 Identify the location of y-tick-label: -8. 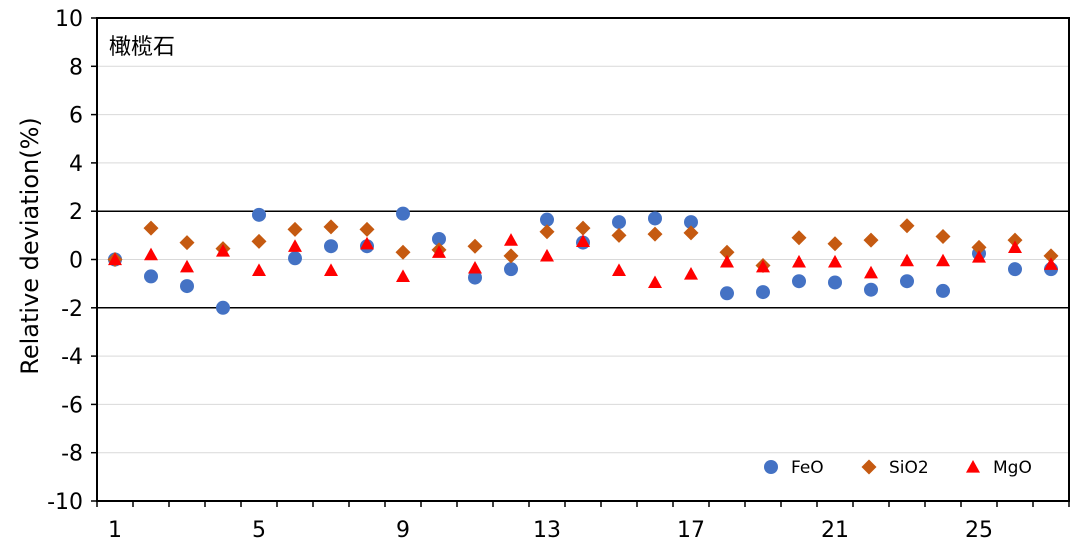
(72, 454).